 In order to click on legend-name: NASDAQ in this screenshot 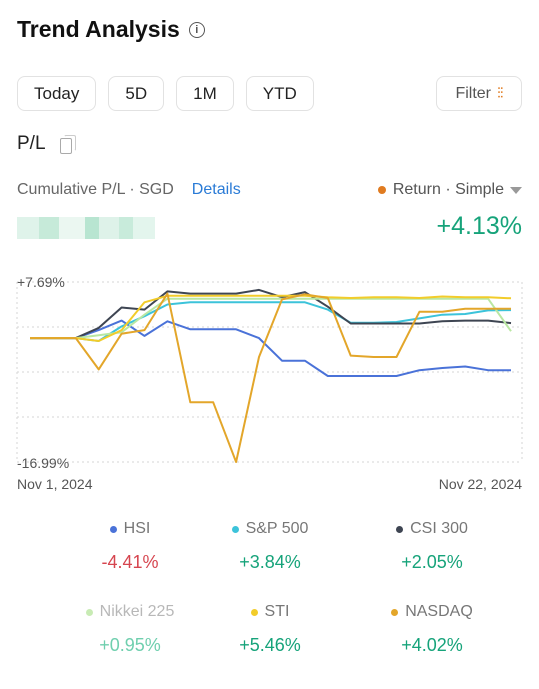, I will do `click(432, 612)`.